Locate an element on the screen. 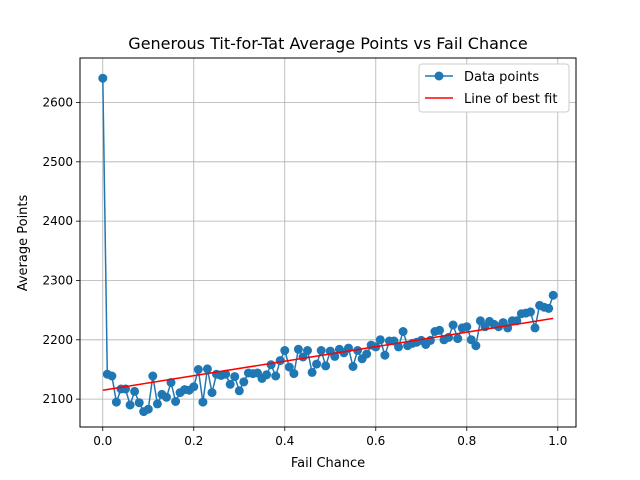  x-tick-label: 0.6 is located at coordinates (375, 441).